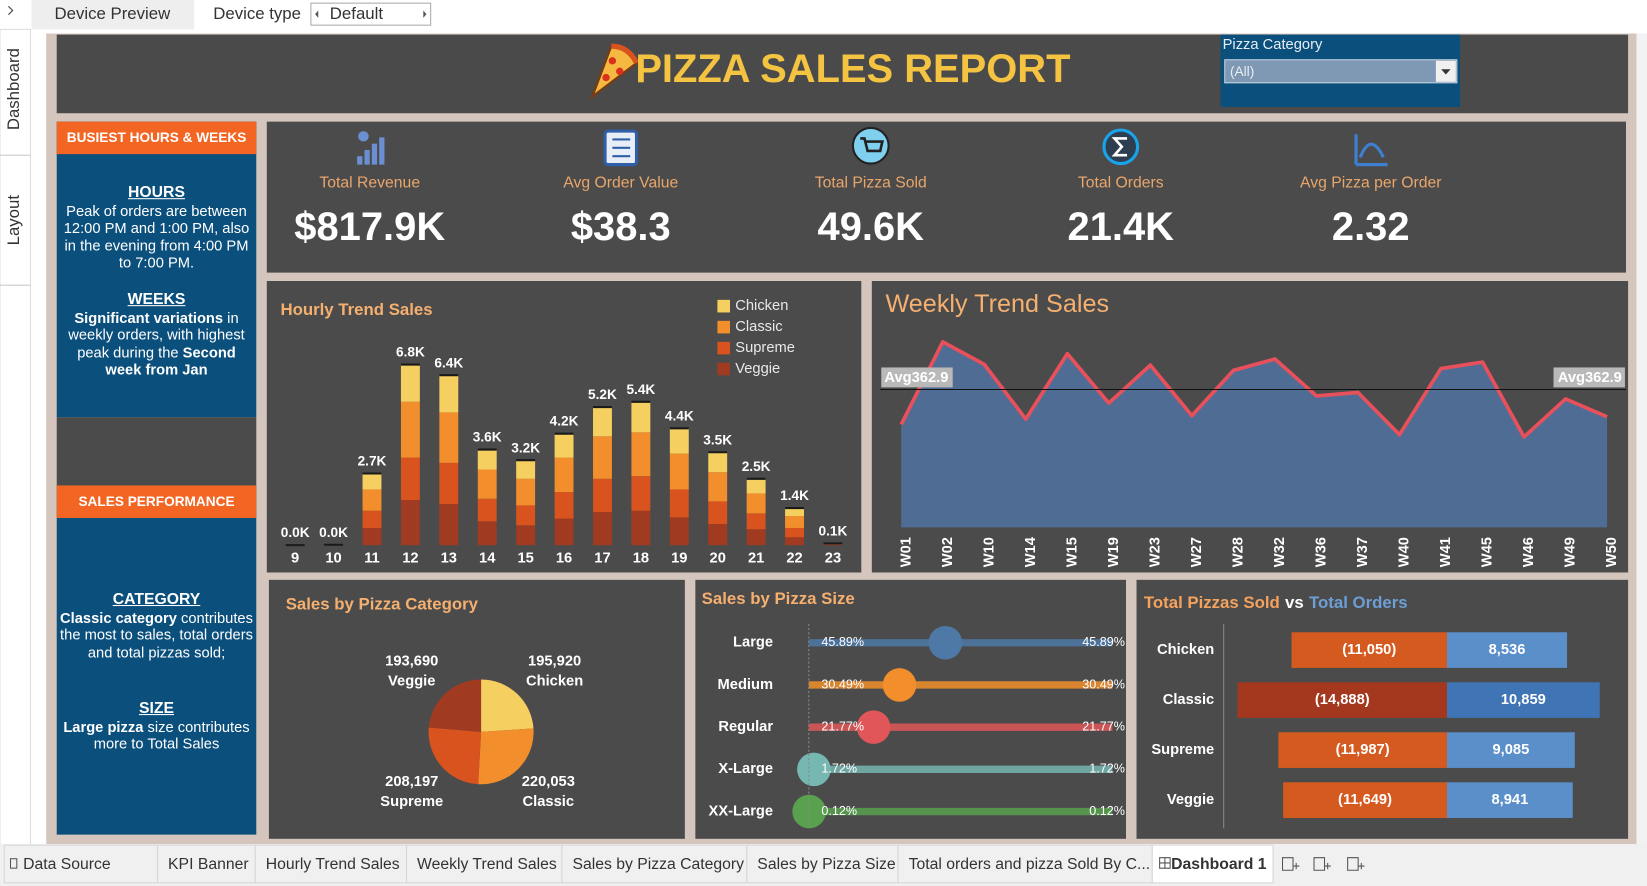 The height and width of the screenshot is (886, 1647). Describe the element at coordinates (1239, 552) in the screenshot. I see `x-tick-label: W28` at that location.